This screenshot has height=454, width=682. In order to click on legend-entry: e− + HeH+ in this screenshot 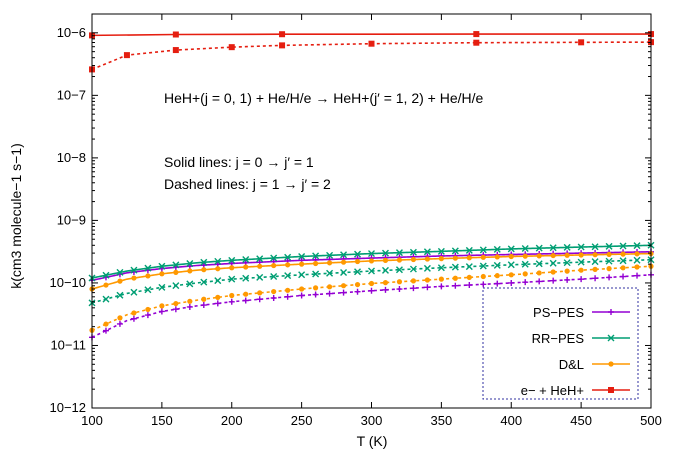, I will do `click(575, 390)`.